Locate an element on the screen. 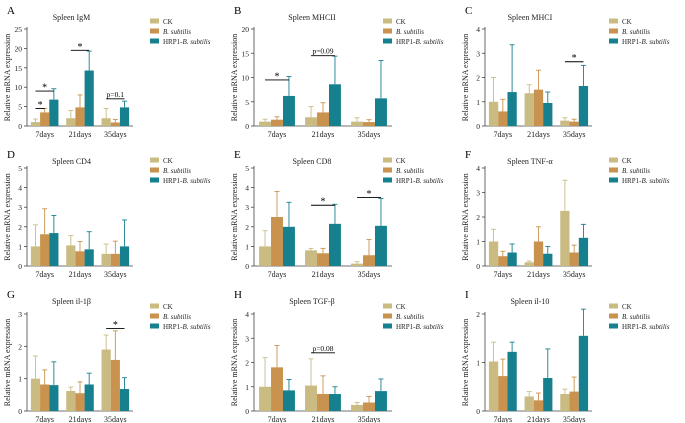 Image resolution: width=685 pixels, height=423 pixels. panel-title: Spleen MHCI is located at coordinates (530, 17).